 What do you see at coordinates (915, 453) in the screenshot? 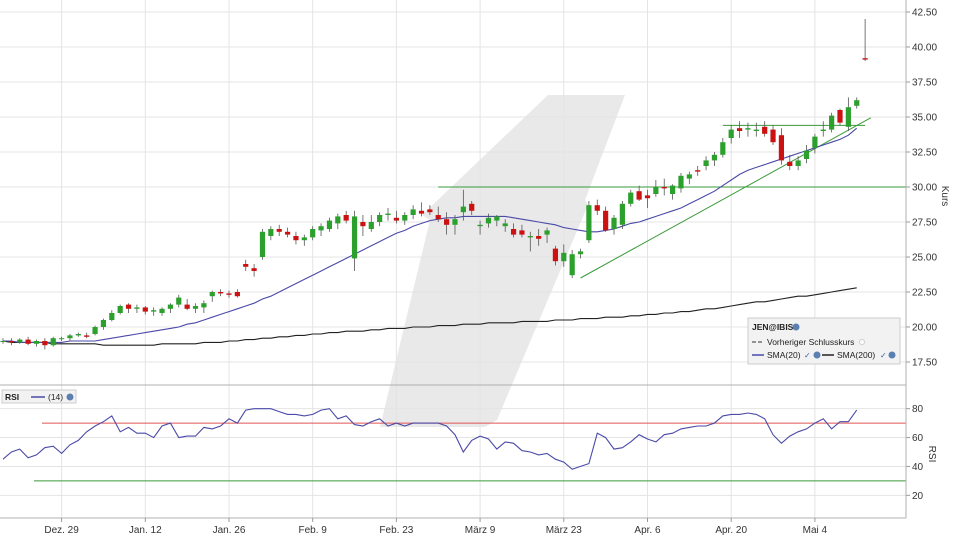
I see `rsi-axis: 20 40 60 80` at bounding box center [915, 453].